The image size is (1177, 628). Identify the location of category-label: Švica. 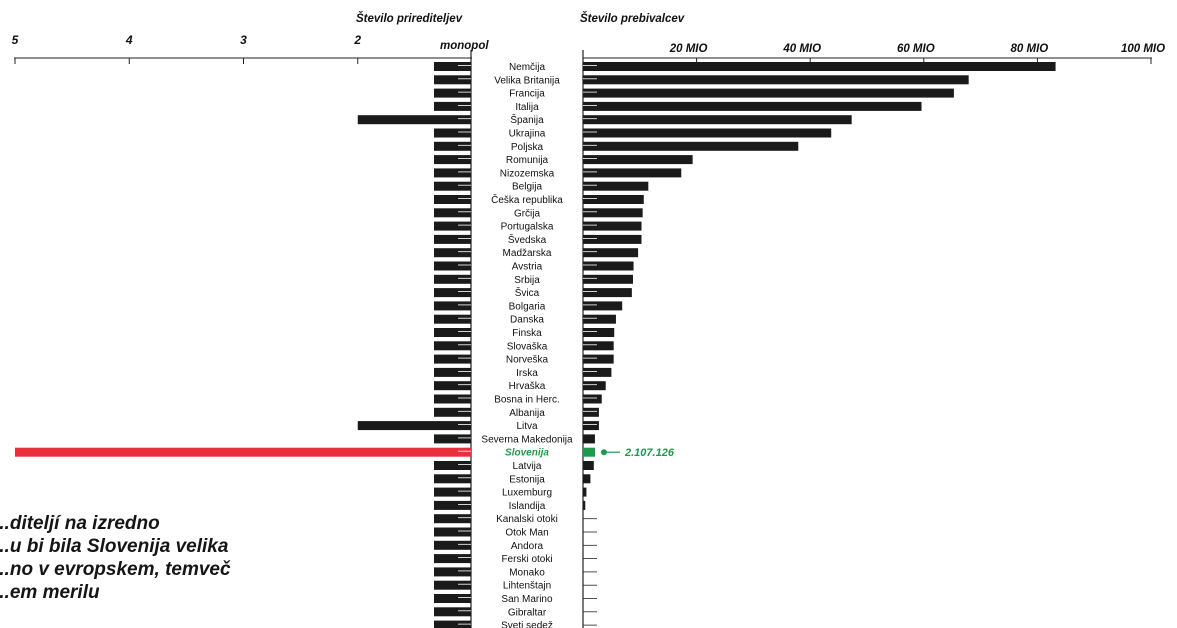
(527, 292).